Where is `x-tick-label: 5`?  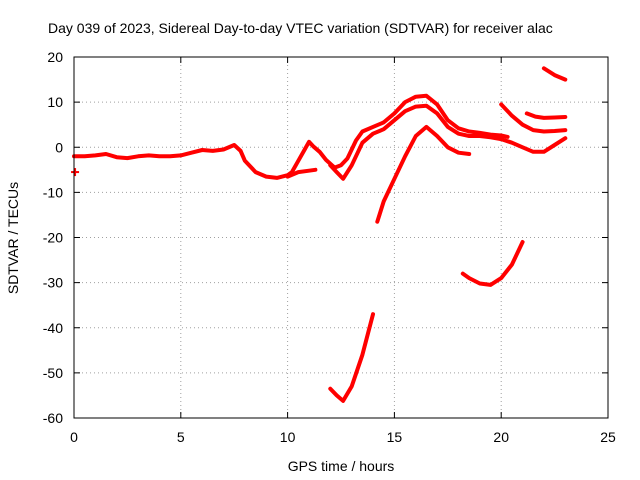 x-tick-label: 5 is located at coordinates (181, 437).